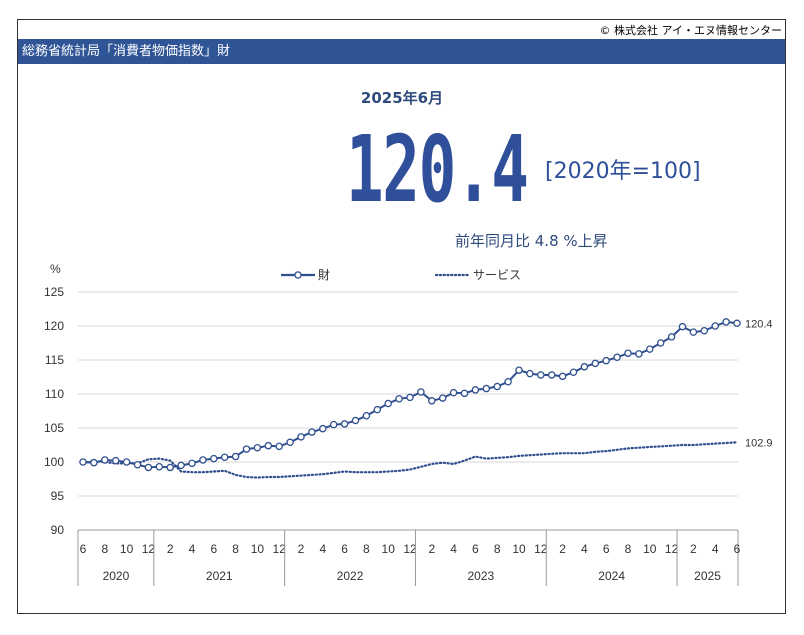 The width and height of the screenshot is (804, 635). What do you see at coordinates (298, 275) in the screenshot?
I see `legend-goods-marker` at bounding box center [298, 275].